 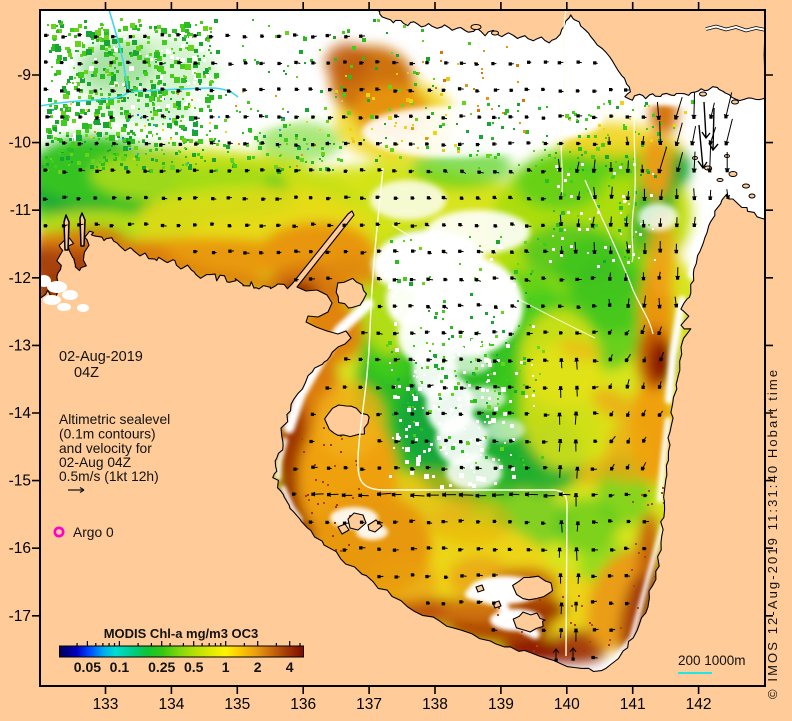 What do you see at coordinates (633, 704) in the screenshot?
I see `svg-text: 141` at bounding box center [633, 704].